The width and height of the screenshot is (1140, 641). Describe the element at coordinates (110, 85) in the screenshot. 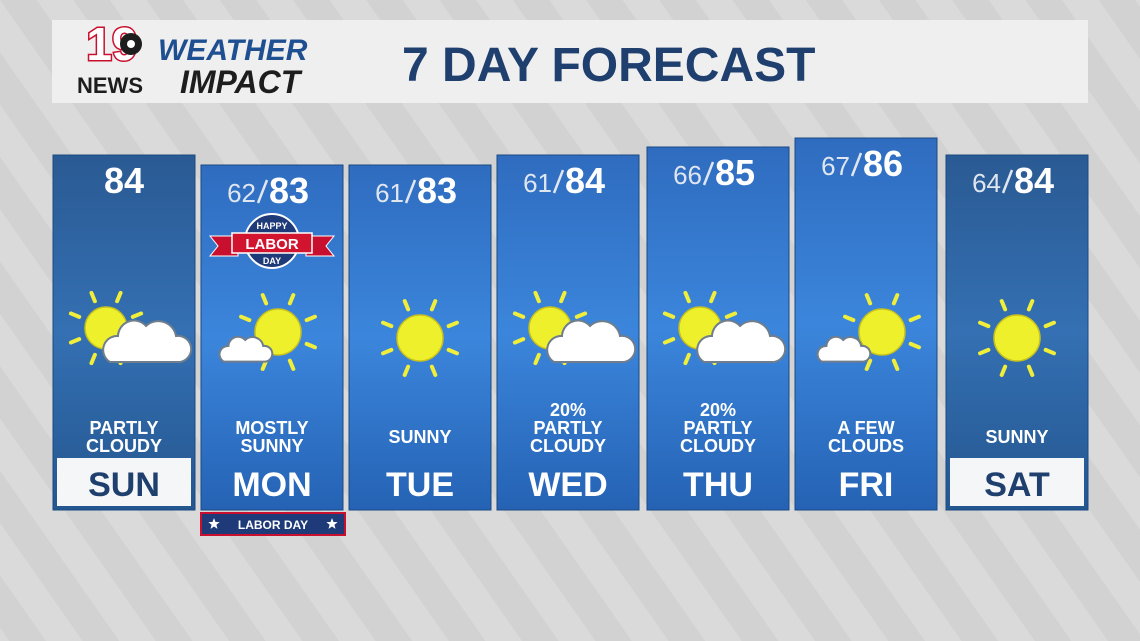

I see `logo-news: NEWS` at that location.